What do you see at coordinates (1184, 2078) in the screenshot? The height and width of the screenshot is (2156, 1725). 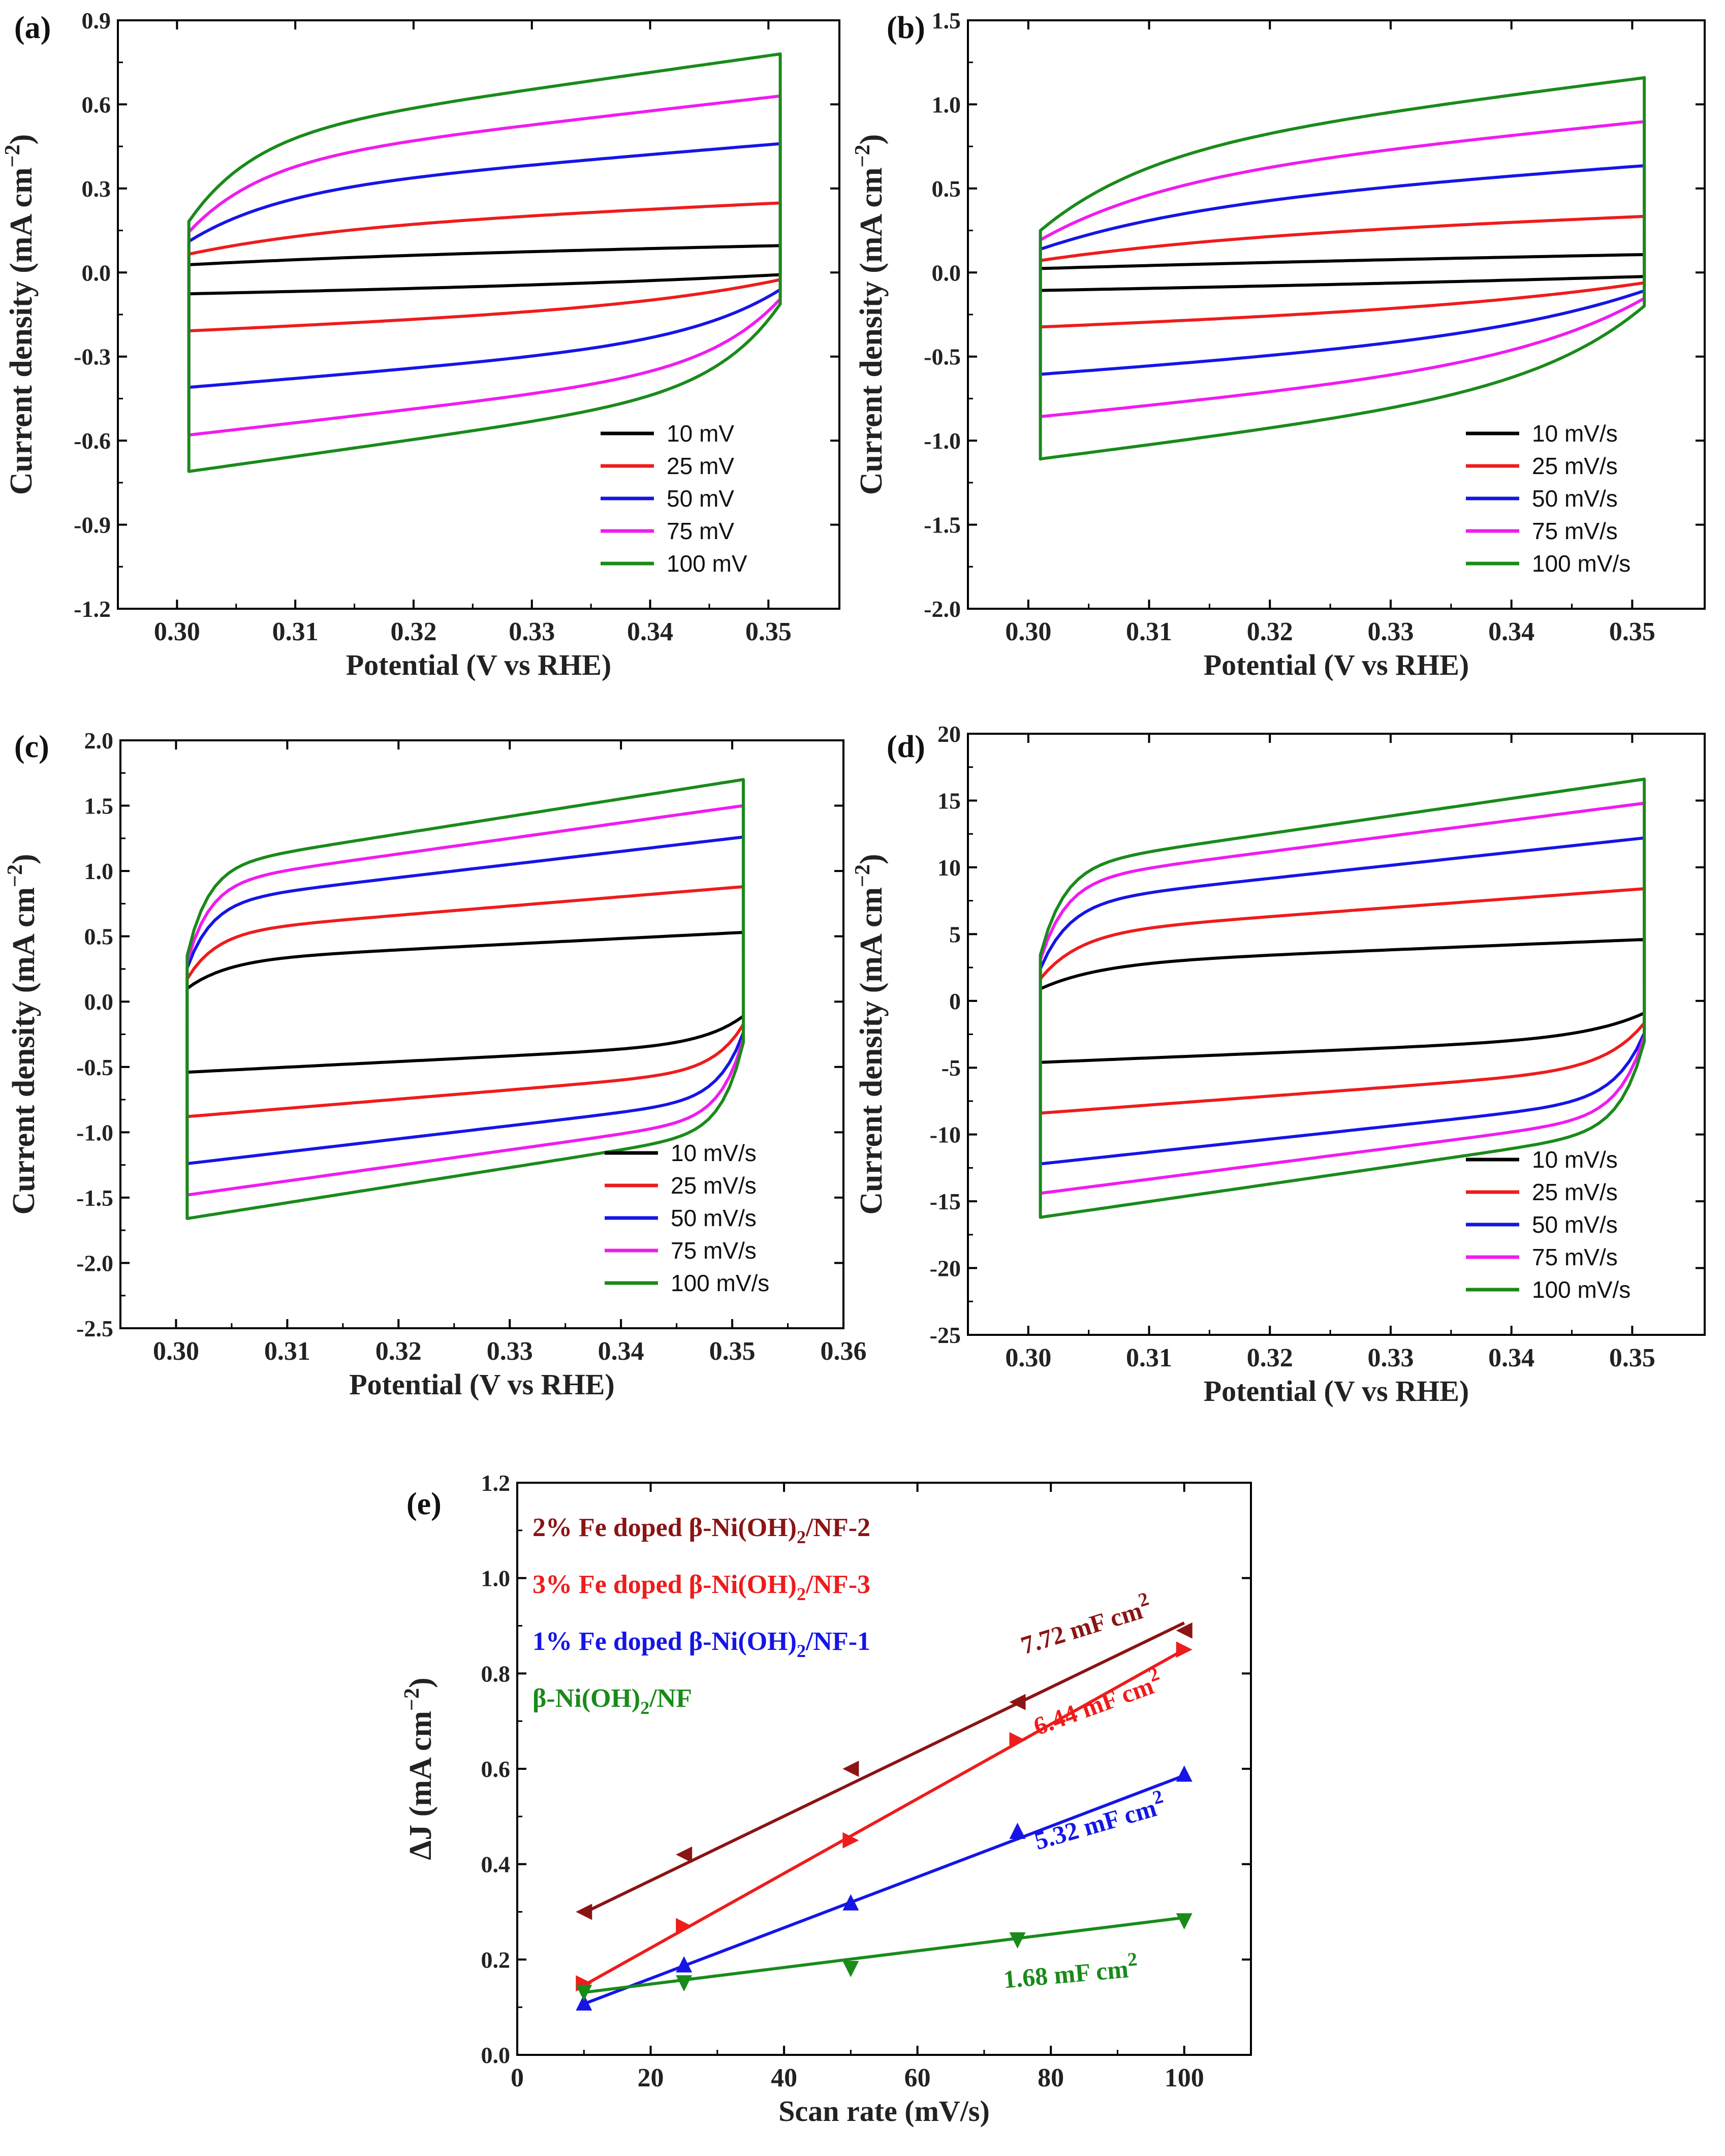 I see `x-tick-label: 100` at bounding box center [1184, 2078].